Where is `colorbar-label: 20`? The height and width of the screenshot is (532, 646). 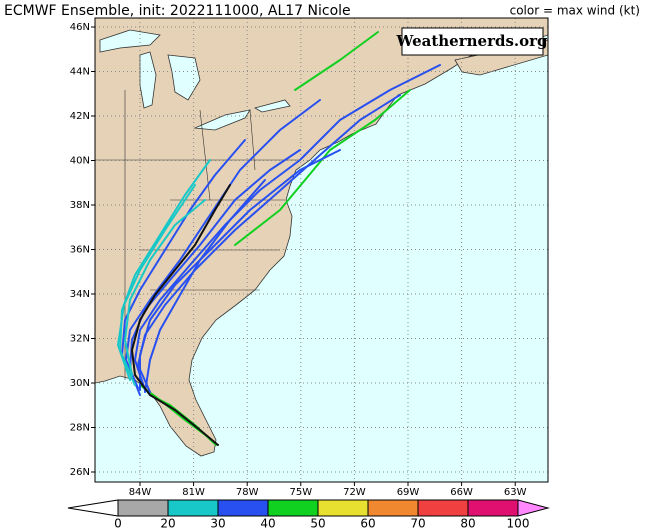
colorbar-label: 20 is located at coordinates (167, 524).